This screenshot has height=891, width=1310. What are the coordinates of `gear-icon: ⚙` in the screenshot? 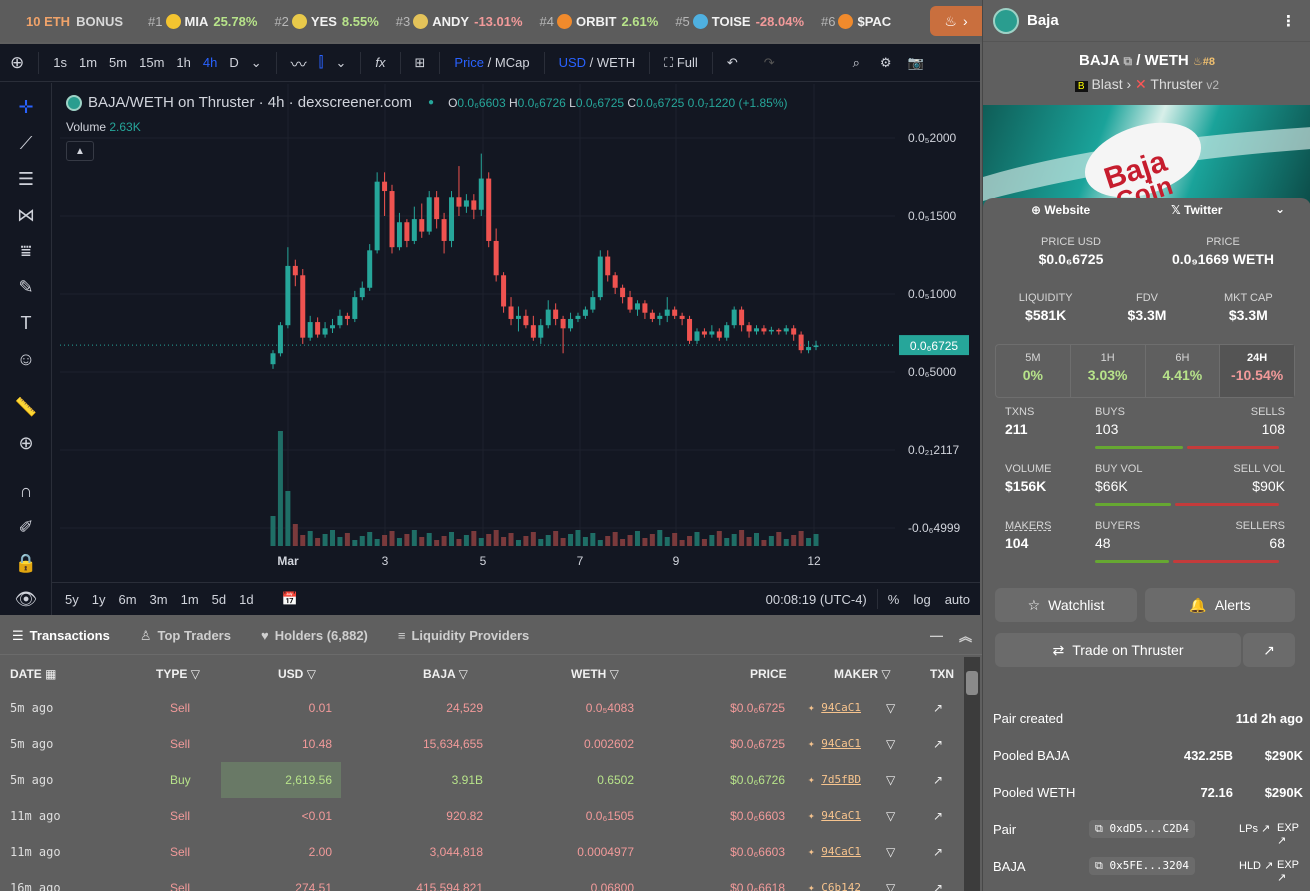 It's located at (885, 62).